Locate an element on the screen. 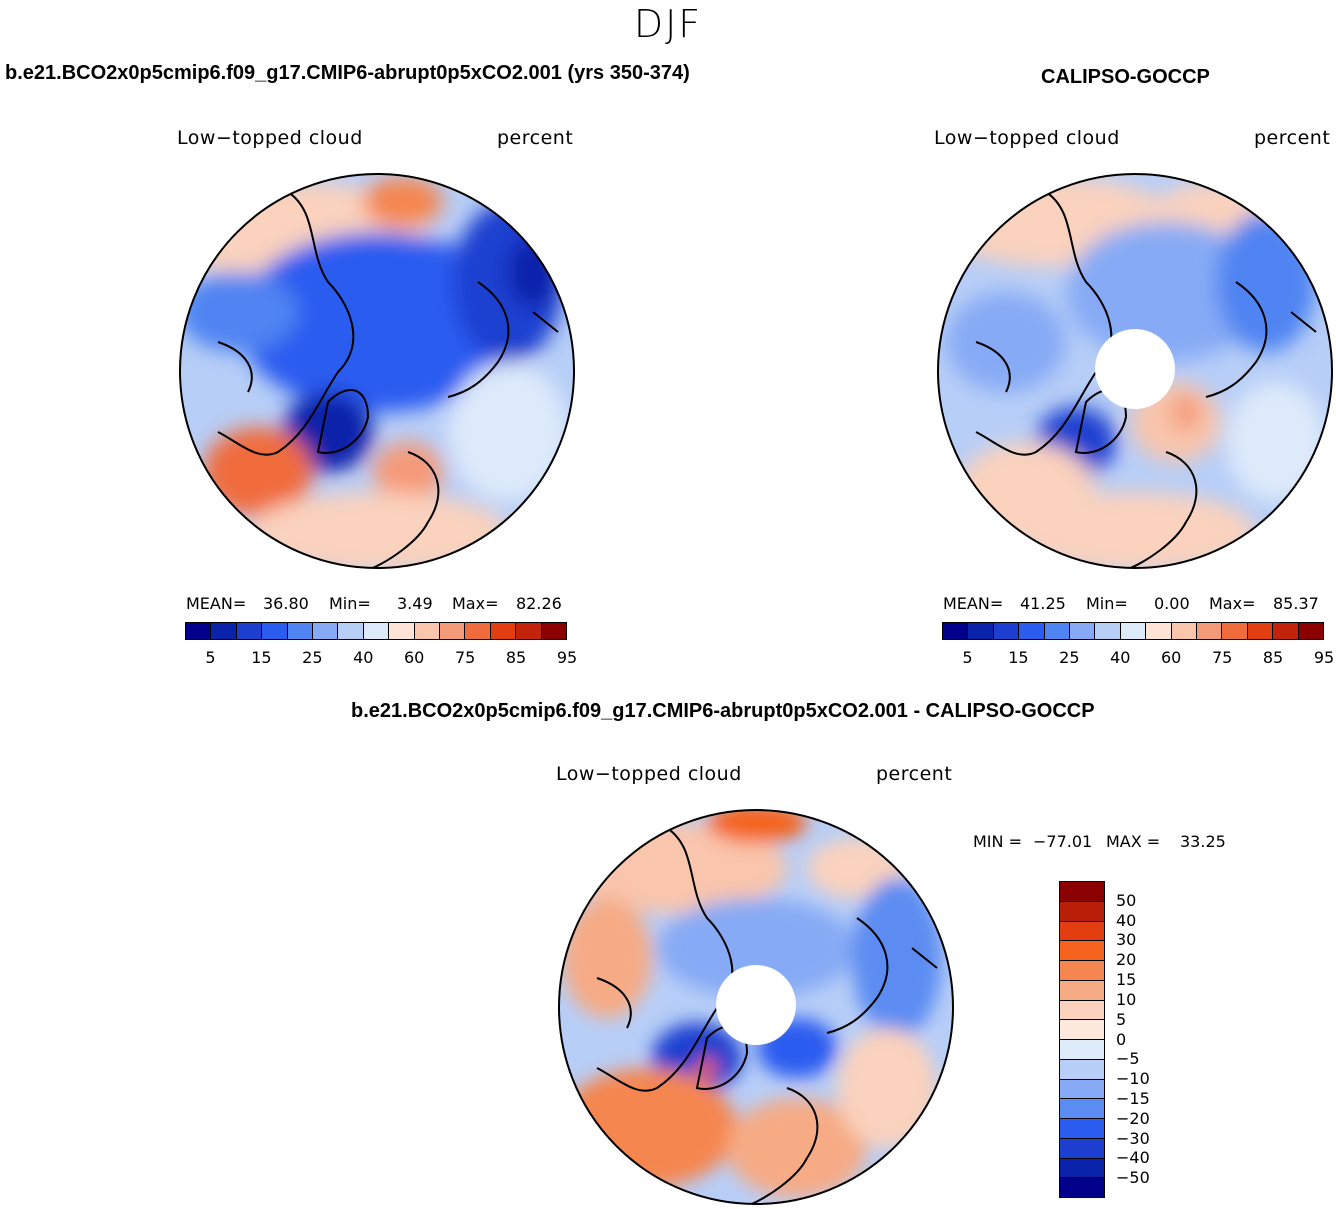  colorbar-tick-label: −30 is located at coordinates (1133, 1138).